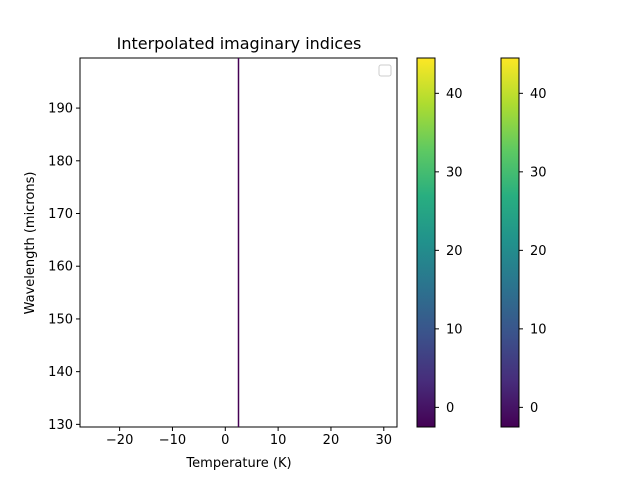  I want to click on x-tick-label: −20, so click(119, 440).